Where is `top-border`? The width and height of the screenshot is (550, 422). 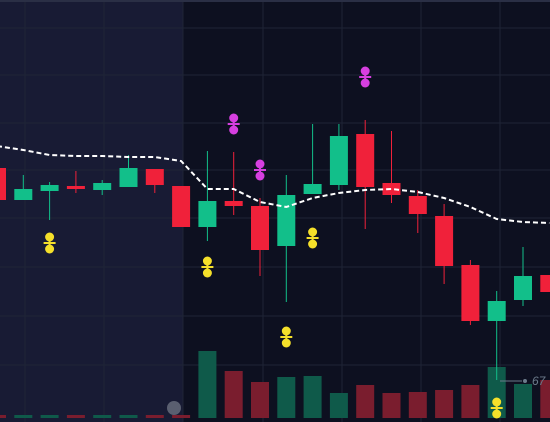 top-border is located at coordinates (275, 1).